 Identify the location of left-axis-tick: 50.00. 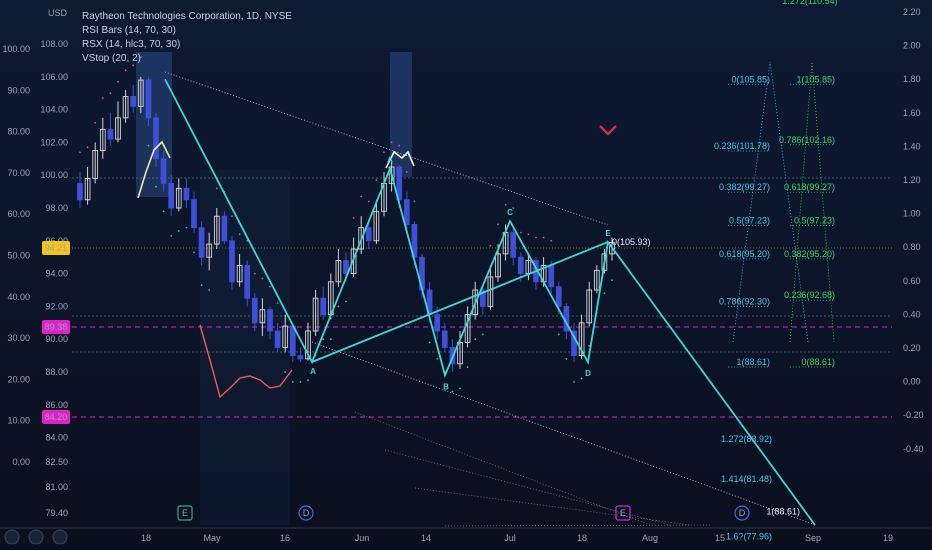
(18, 256).